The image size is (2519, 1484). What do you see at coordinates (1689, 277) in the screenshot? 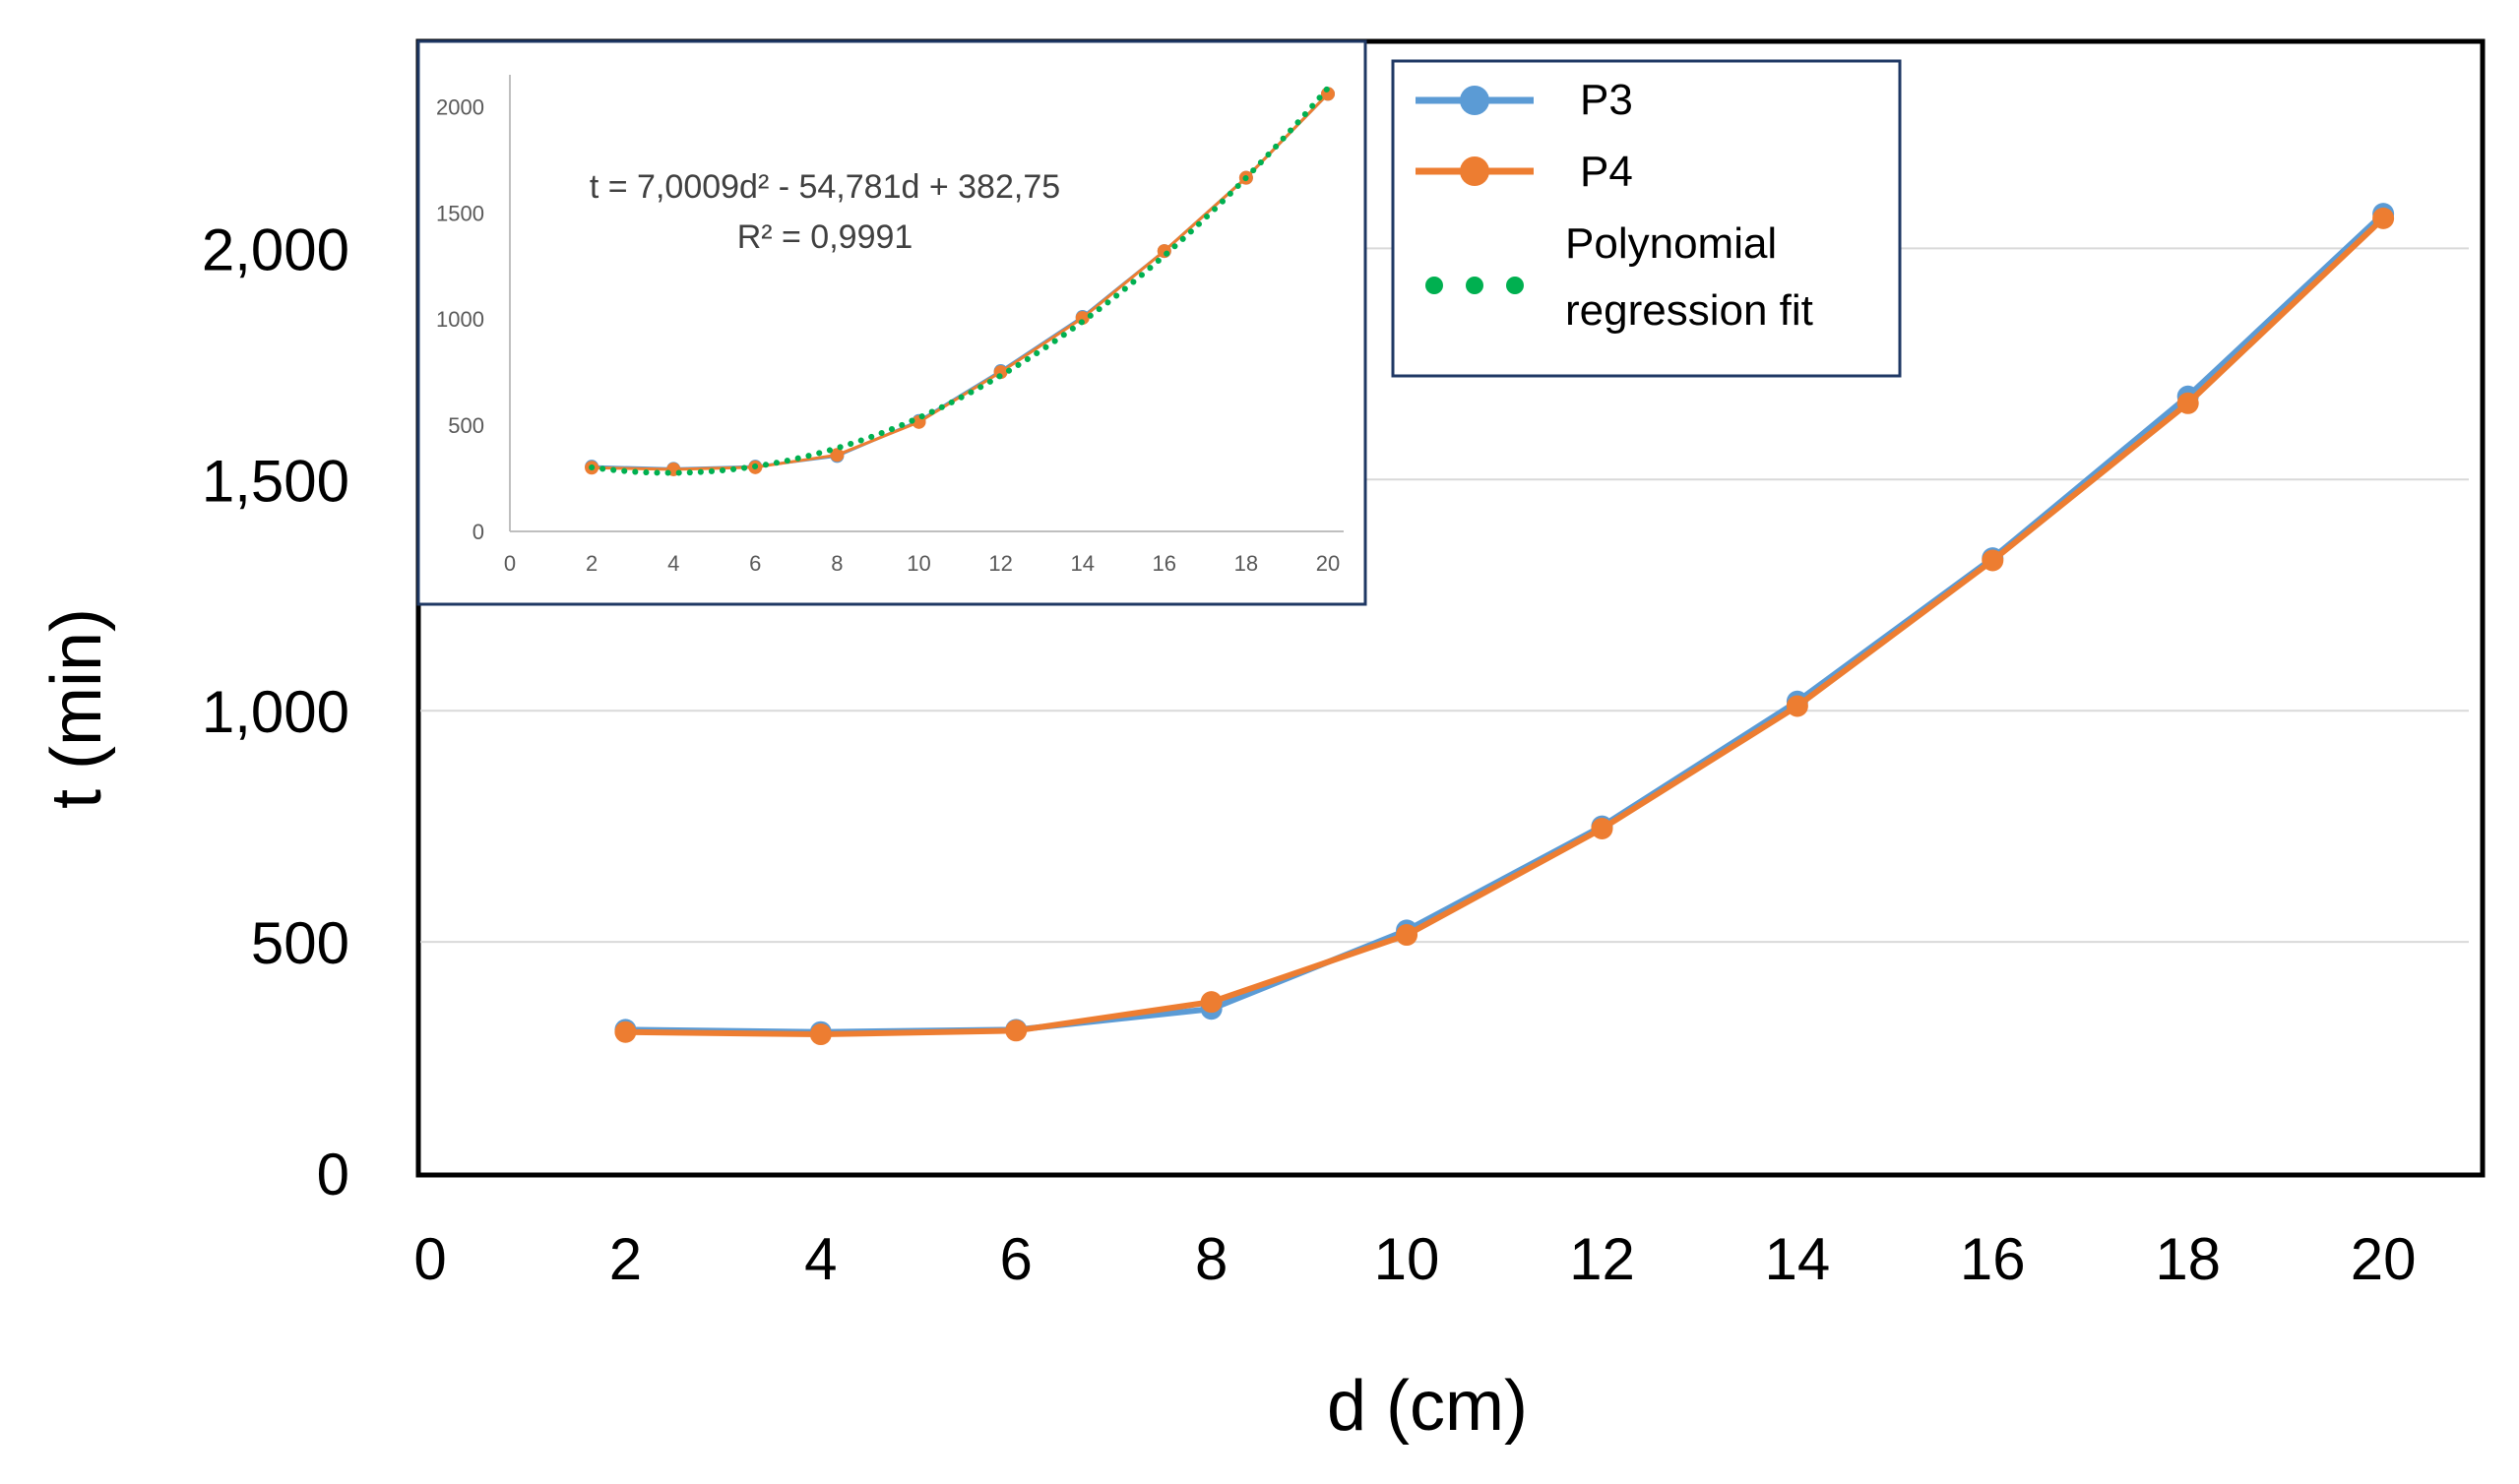
I see `legend-fit-label: Polynomial regression fit` at bounding box center [1689, 277].